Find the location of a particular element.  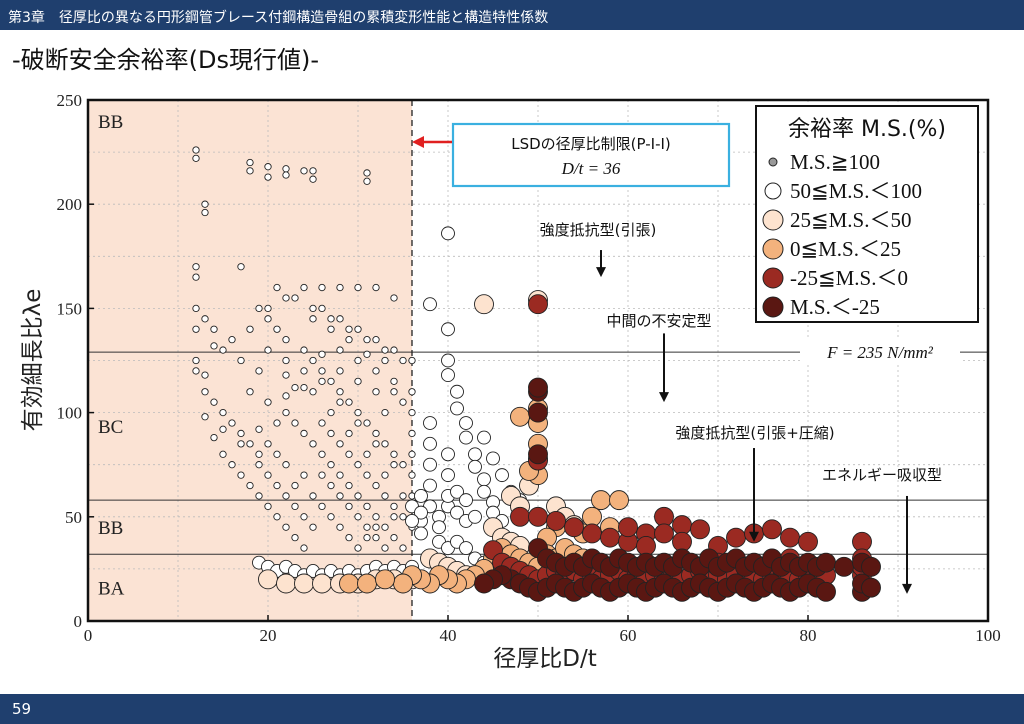

y-tick-label: 50 is located at coordinates (73, 517).